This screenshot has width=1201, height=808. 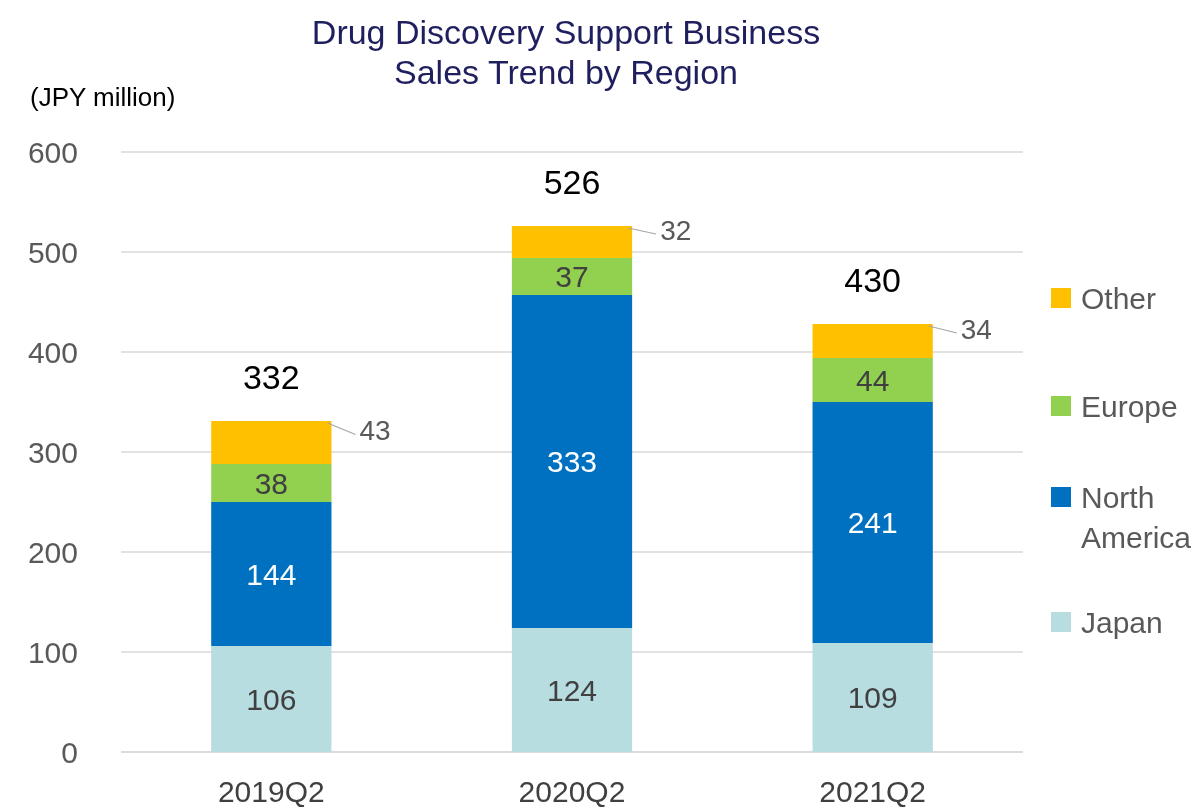 I want to click on x-tick-label: 2021Q2, so click(x=873, y=791).